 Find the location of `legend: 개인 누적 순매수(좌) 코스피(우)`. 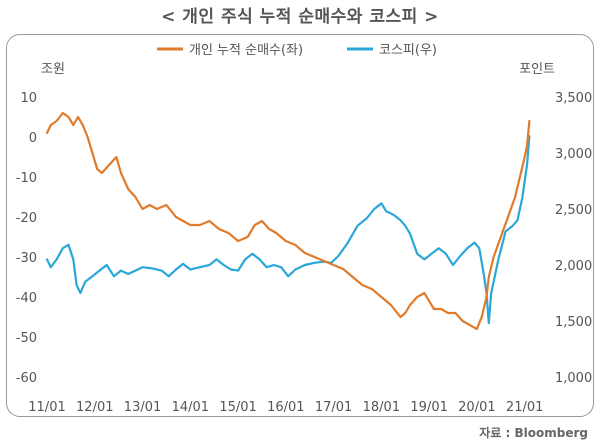

legend: 개인 누적 순매수(좌) 코스피(우) is located at coordinates (297, 50).